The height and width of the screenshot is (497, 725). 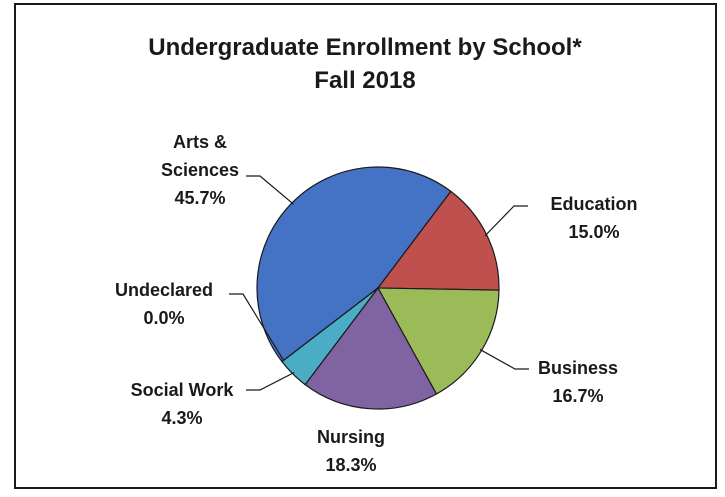 What do you see at coordinates (365, 47) in the screenshot?
I see `chart-title: Undergraduate Enrollment by School*` at bounding box center [365, 47].